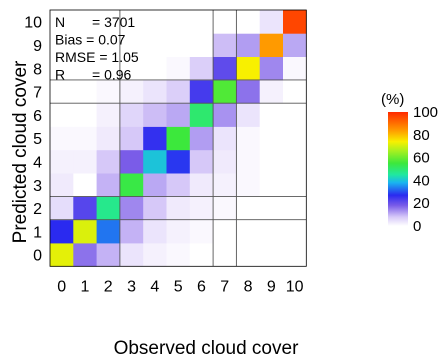  Describe the element at coordinates (295, 286) in the screenshot. I see `x-tick-label: 10` at that location.